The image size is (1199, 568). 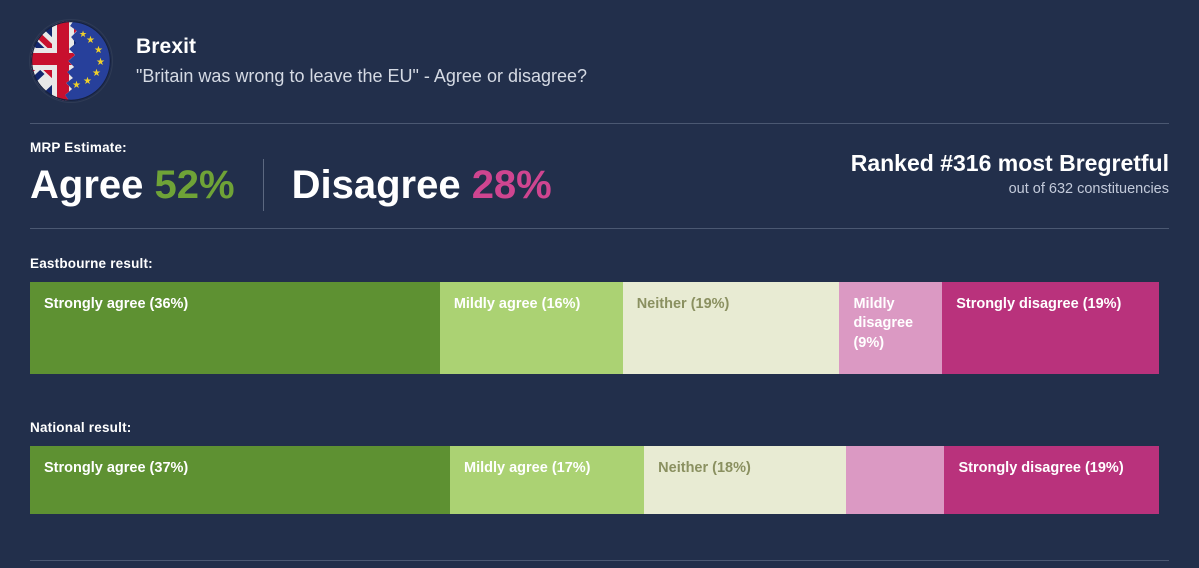 What do you see at coordinates (731, 328) in the screenshot?
I see `bar-segment-neither: Neither (19%)` at bounding box center [731, 328].